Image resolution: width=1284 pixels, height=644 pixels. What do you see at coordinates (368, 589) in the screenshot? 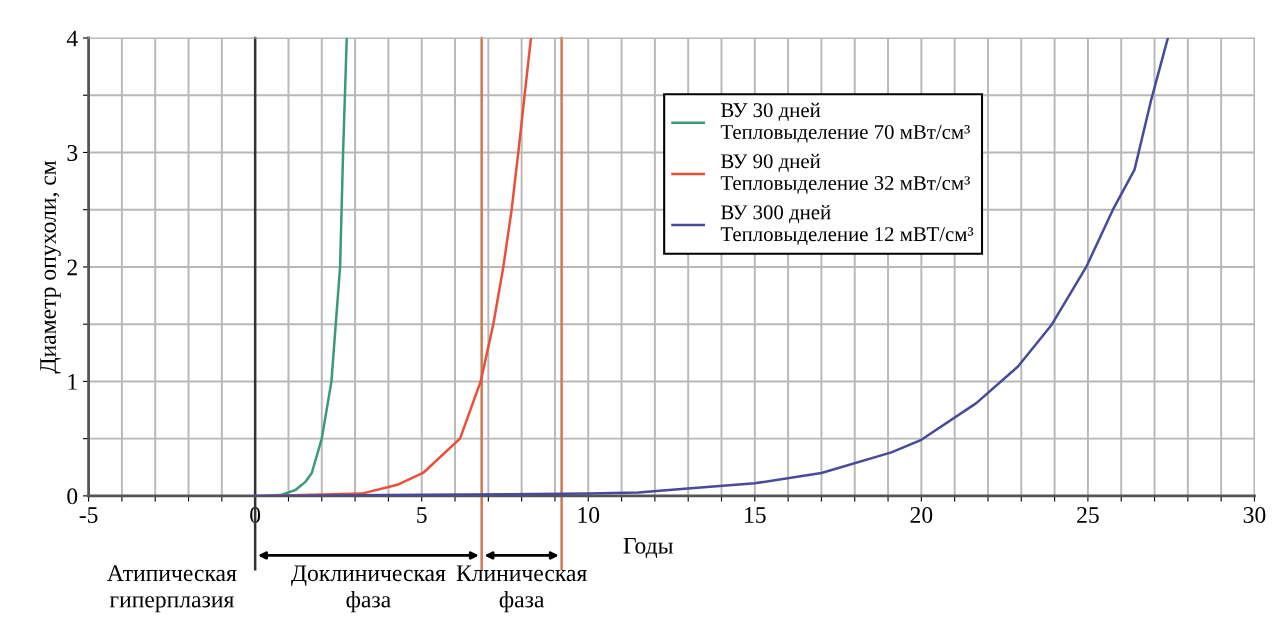
I see `text: Доклиническая фаза` at bounding box center [368, 589].